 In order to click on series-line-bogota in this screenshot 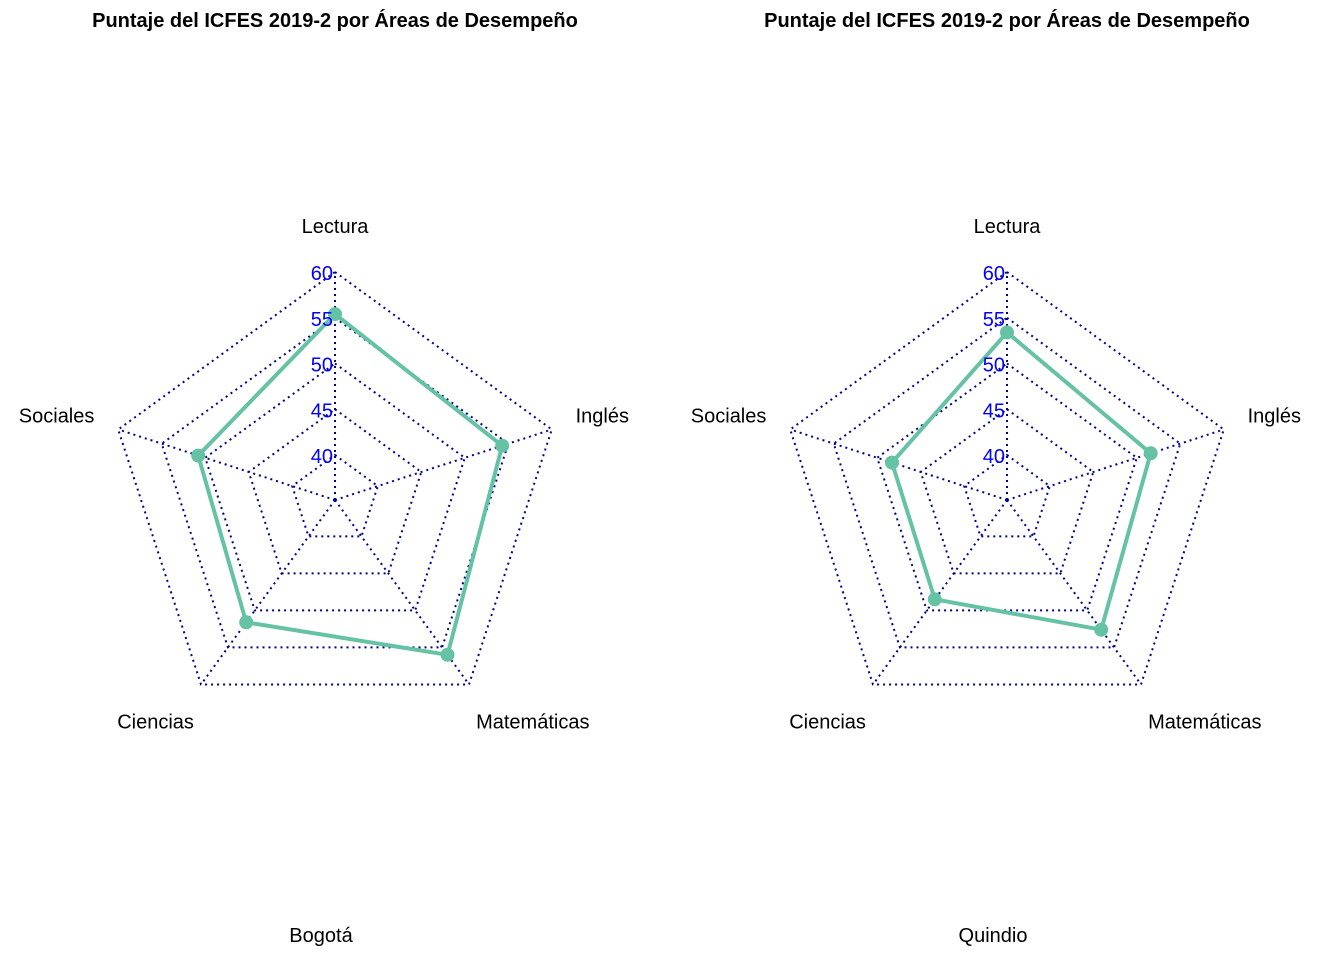, I will do `click(350, 484)`.